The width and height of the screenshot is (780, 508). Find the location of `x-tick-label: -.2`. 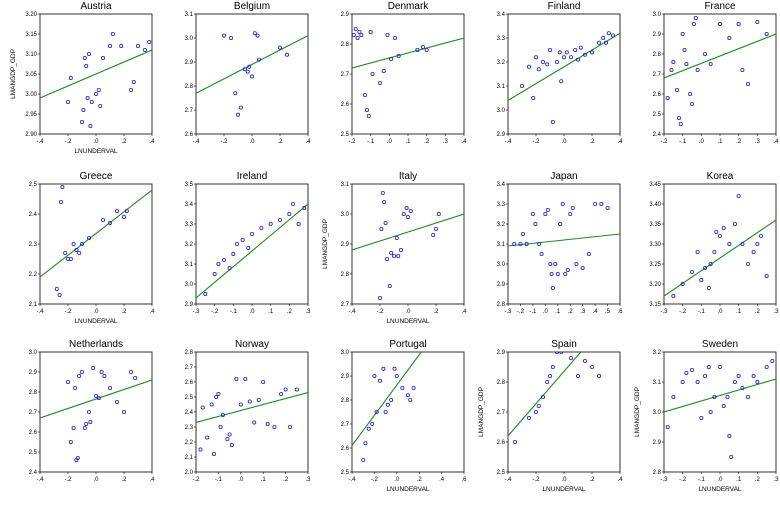

x-tick-label: -.2 is located at coordinates (196, 480).